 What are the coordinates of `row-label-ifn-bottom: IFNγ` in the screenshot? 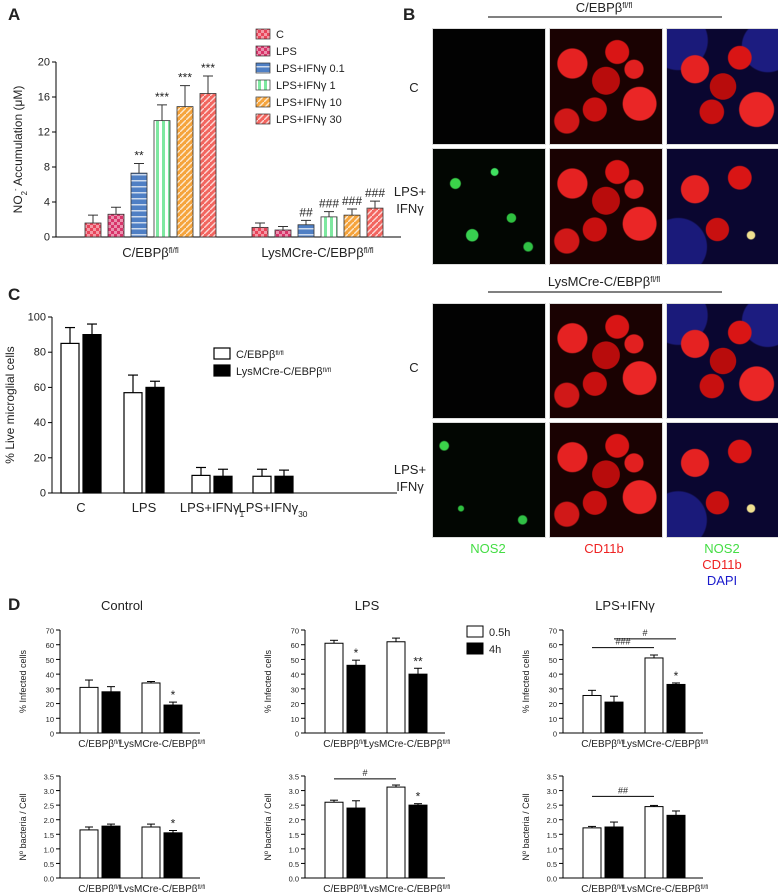 It's located at (410, 486).